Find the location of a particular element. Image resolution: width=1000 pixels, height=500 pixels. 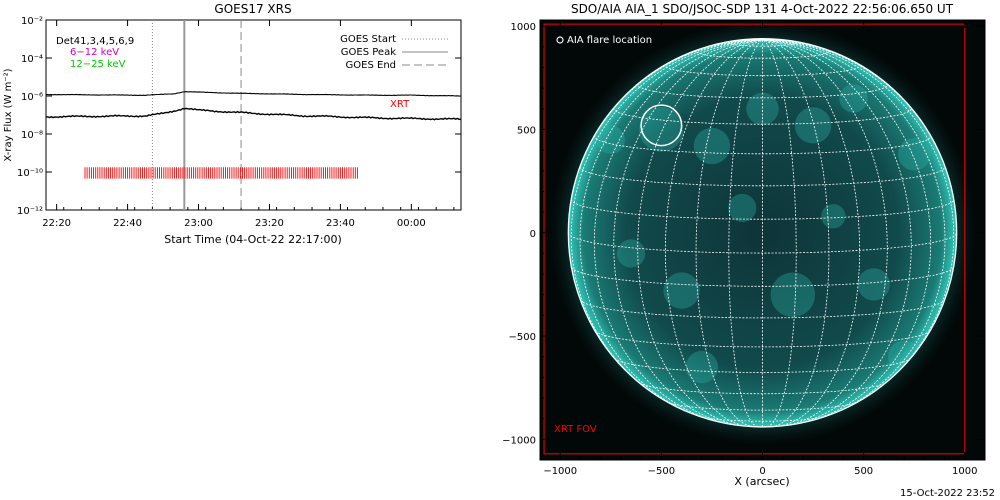

aia-x-tick-label: 0 is located at coordinates (762, 471).